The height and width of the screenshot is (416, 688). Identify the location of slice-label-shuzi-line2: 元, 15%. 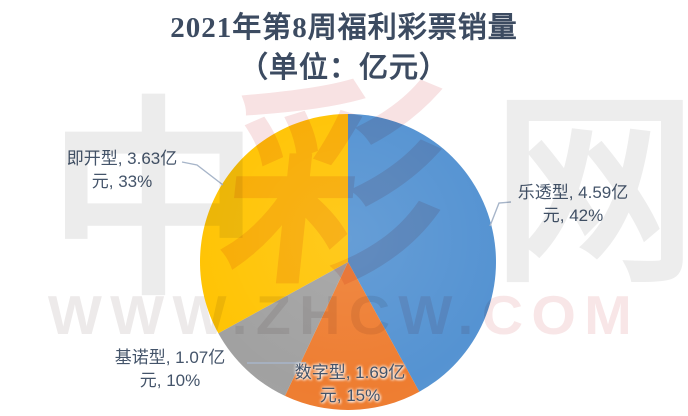
(350, 395).